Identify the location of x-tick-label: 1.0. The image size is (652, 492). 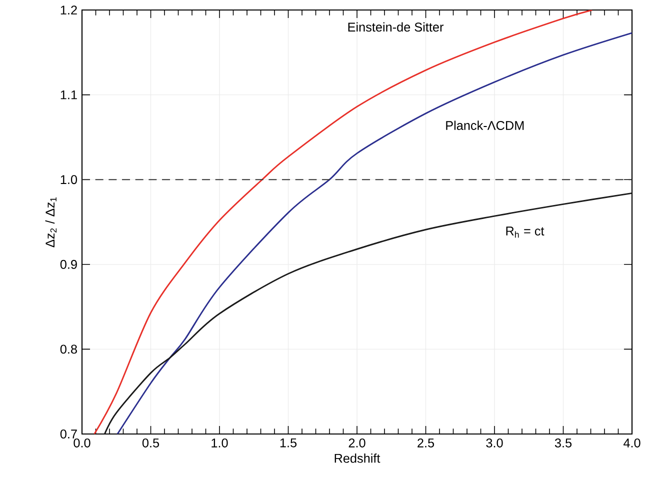
(220, 443).